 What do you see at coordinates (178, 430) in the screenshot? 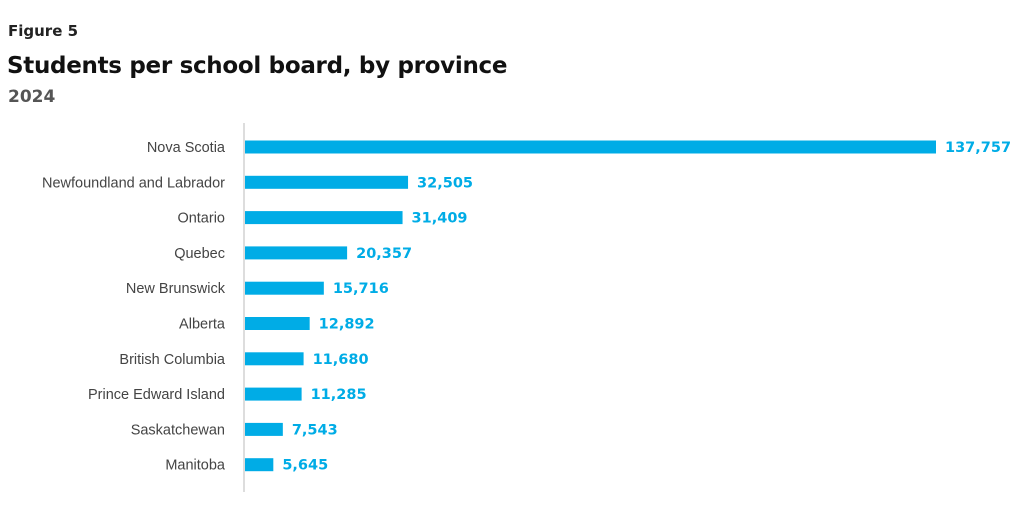
I see `category-label: Saskatchewan` at bounding box center [178, 430].